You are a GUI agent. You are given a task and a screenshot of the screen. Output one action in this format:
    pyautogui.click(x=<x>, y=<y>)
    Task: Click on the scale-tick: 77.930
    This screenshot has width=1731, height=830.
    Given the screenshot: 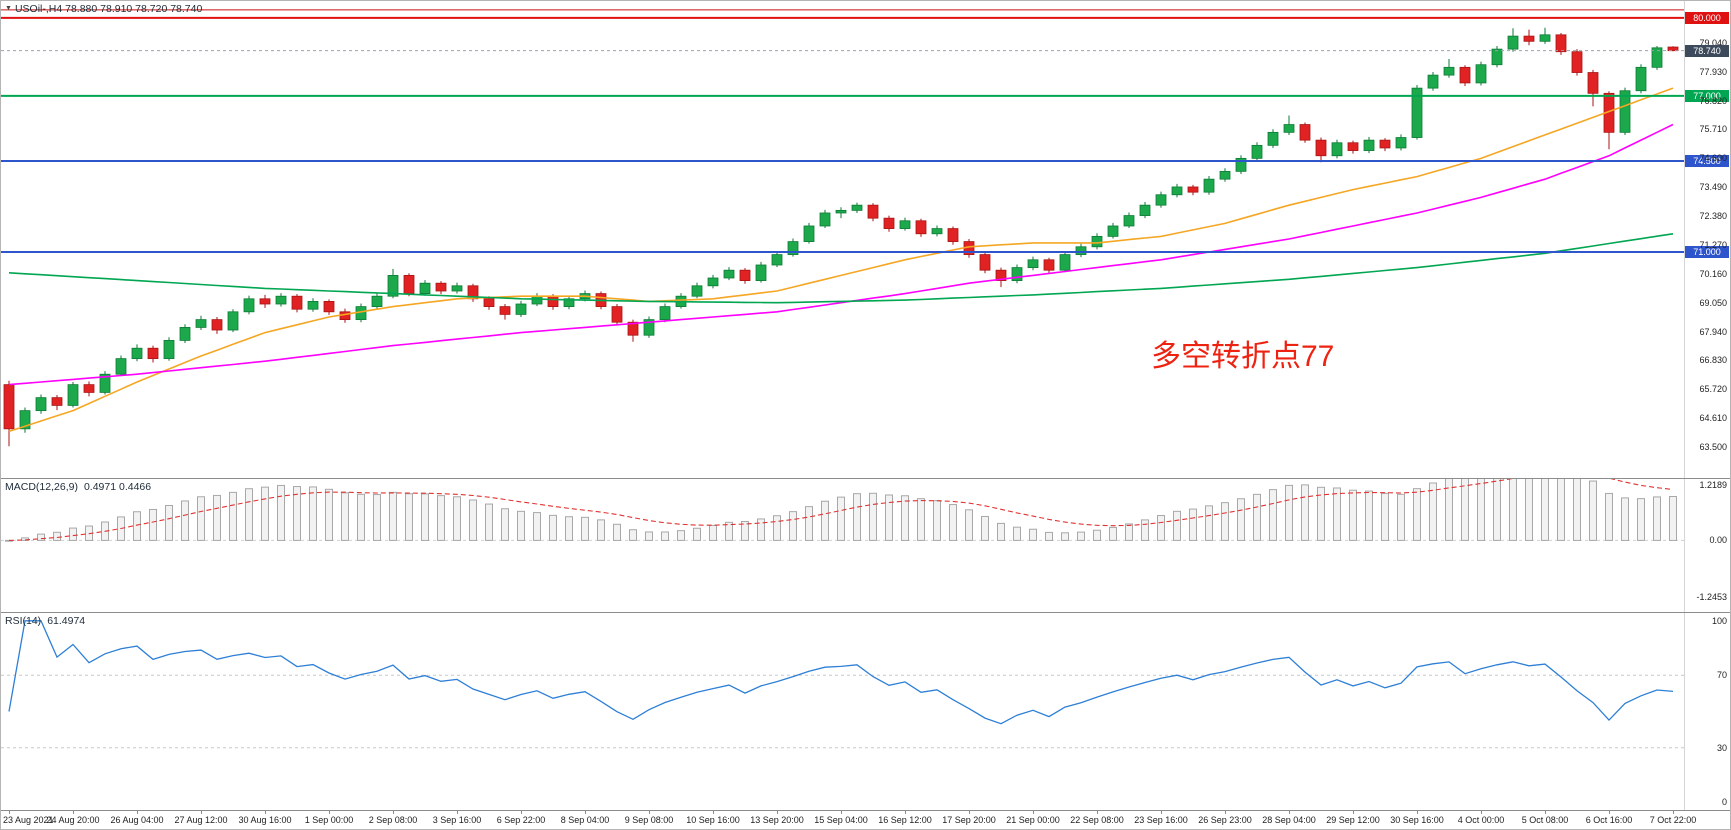 What is the action you would take?
    pyautogui.click(x=1713, y=71)
    